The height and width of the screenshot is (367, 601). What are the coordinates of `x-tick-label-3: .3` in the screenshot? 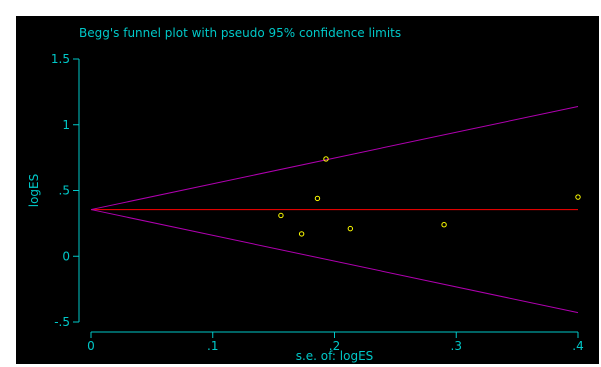 It's located at (456, 346).